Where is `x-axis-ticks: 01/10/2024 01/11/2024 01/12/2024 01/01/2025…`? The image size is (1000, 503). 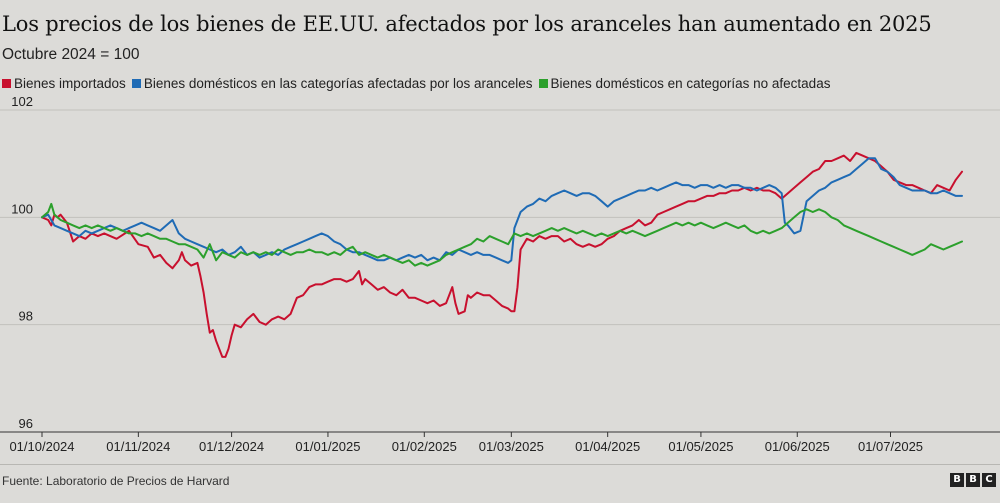 x-axis-ticks: 01/10/2024 01/11/2024 01/12/2024 01/01/2025… is located at coordinates (466, 443).